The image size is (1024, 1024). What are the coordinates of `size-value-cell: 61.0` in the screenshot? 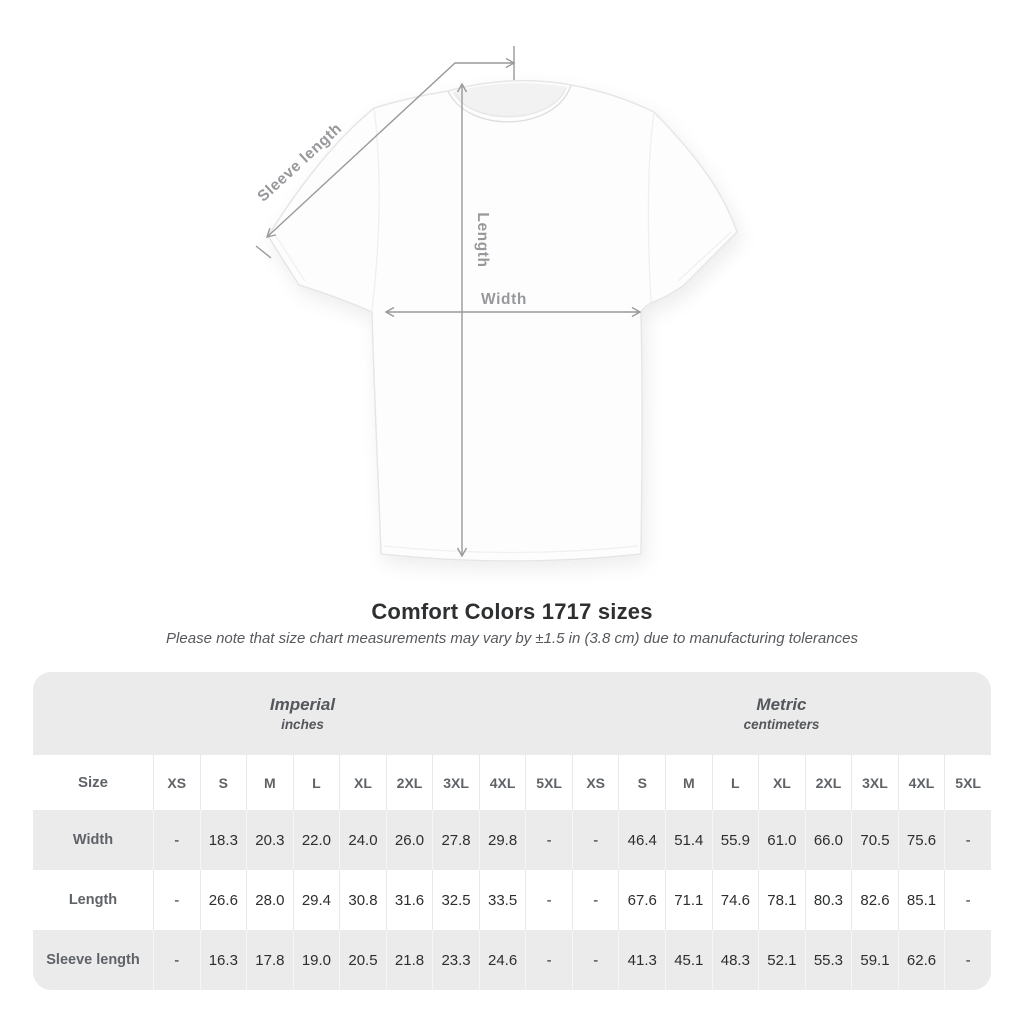 It's located at (781, 840).